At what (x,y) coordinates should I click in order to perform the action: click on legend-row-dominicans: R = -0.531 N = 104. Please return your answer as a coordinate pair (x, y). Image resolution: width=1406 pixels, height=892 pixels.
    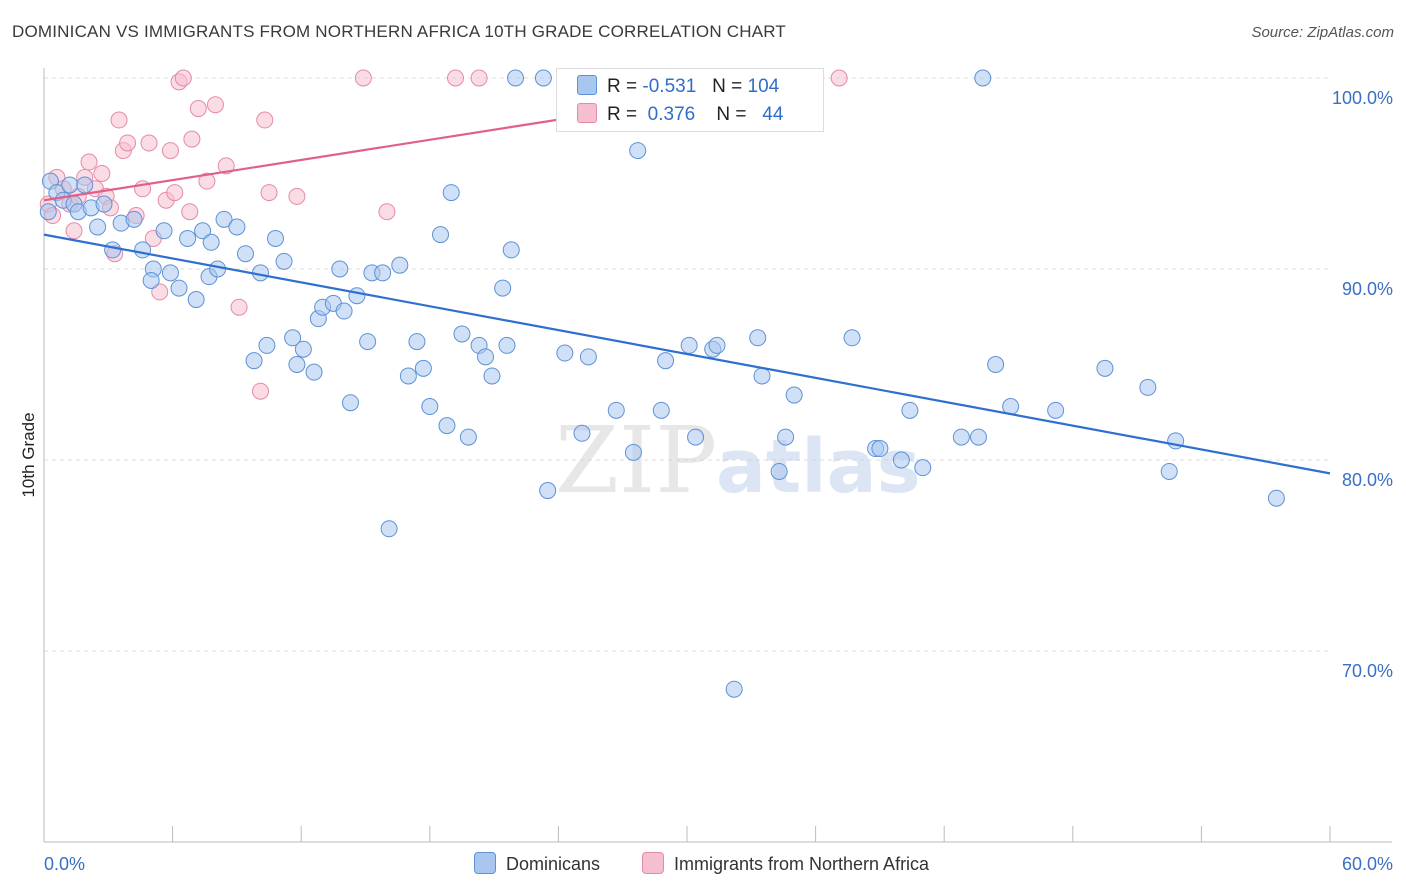
    Looking at the image, I should click on (678, 86).